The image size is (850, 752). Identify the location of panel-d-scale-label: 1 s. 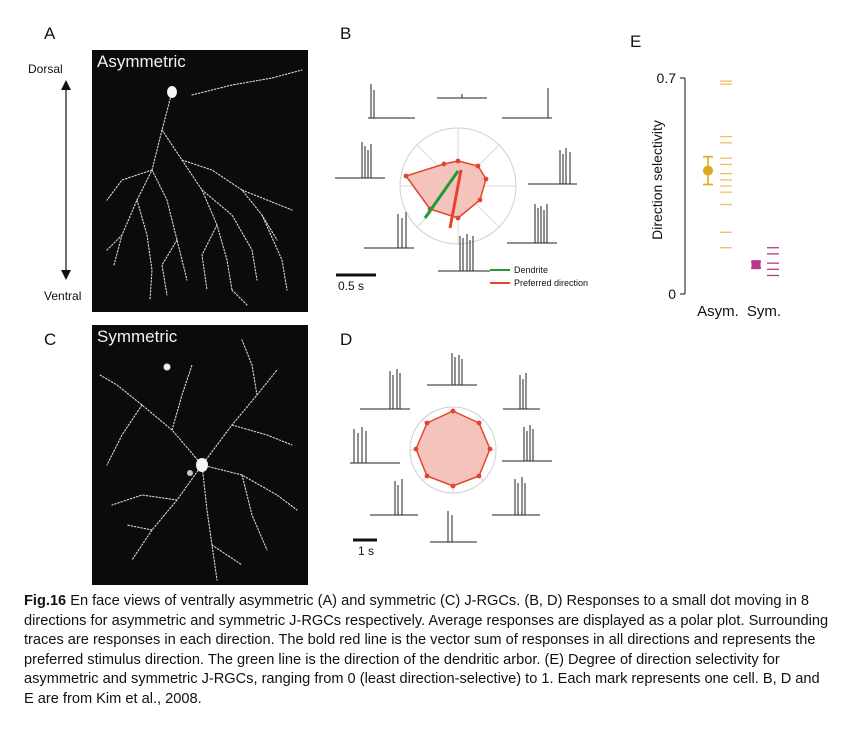
(366, 551).